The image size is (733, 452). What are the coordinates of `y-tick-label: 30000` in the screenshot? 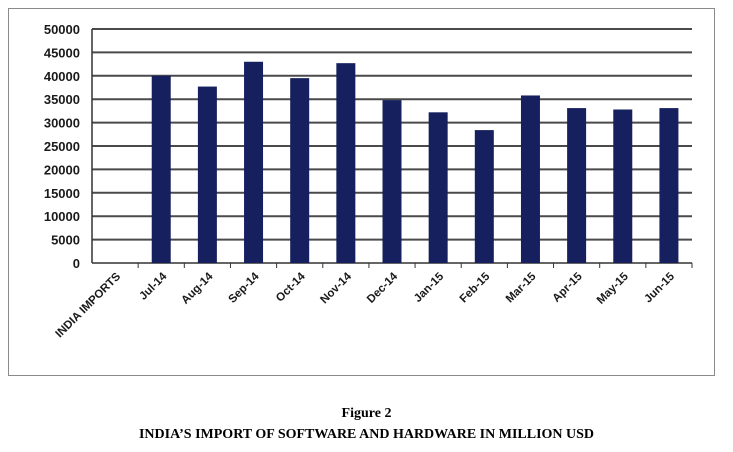 It's located at (62, 123).